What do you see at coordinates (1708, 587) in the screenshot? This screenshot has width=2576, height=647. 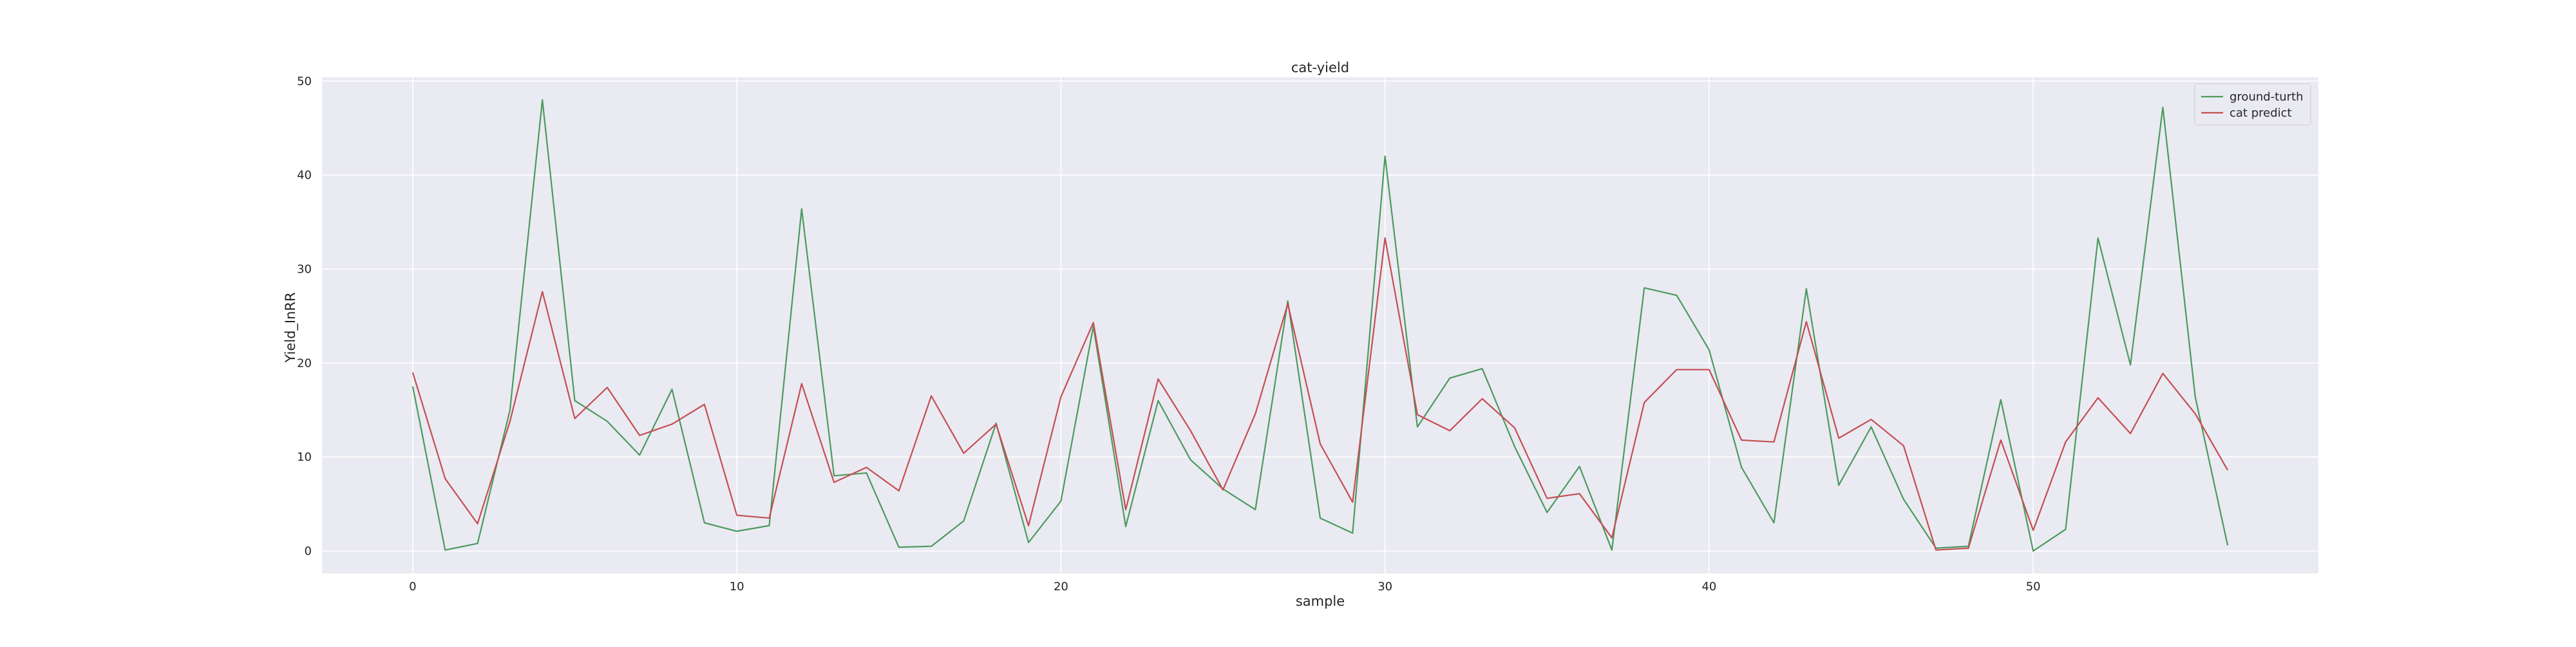 I see `x-tick-label: 40` at bounding box center [1708, 587].